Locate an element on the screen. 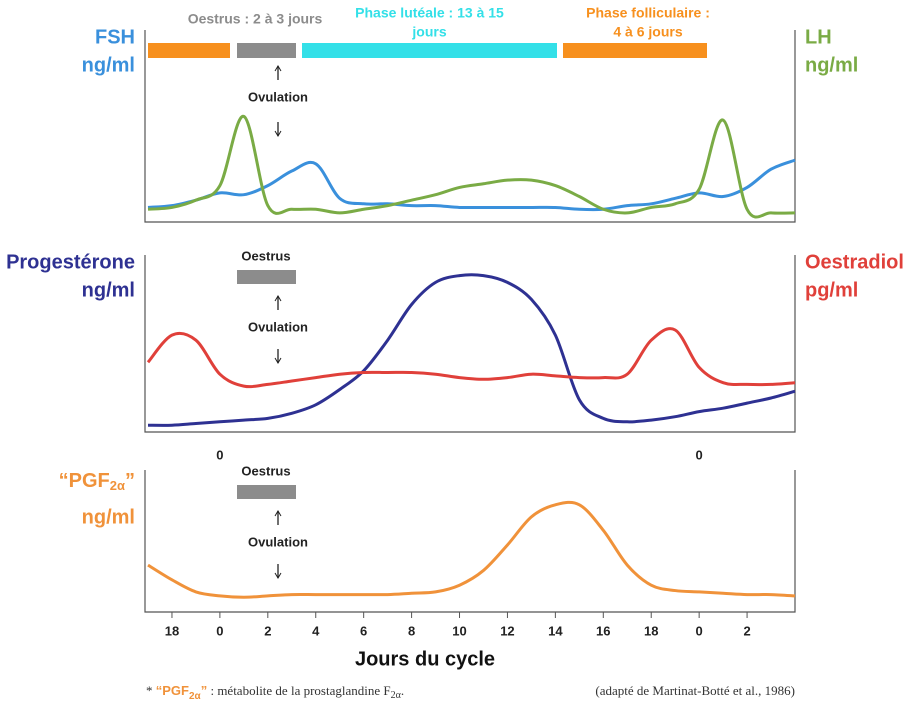 The width and height of the screenshot is (904, 705). footnote-part: ” is located at coordinates (204, 690).